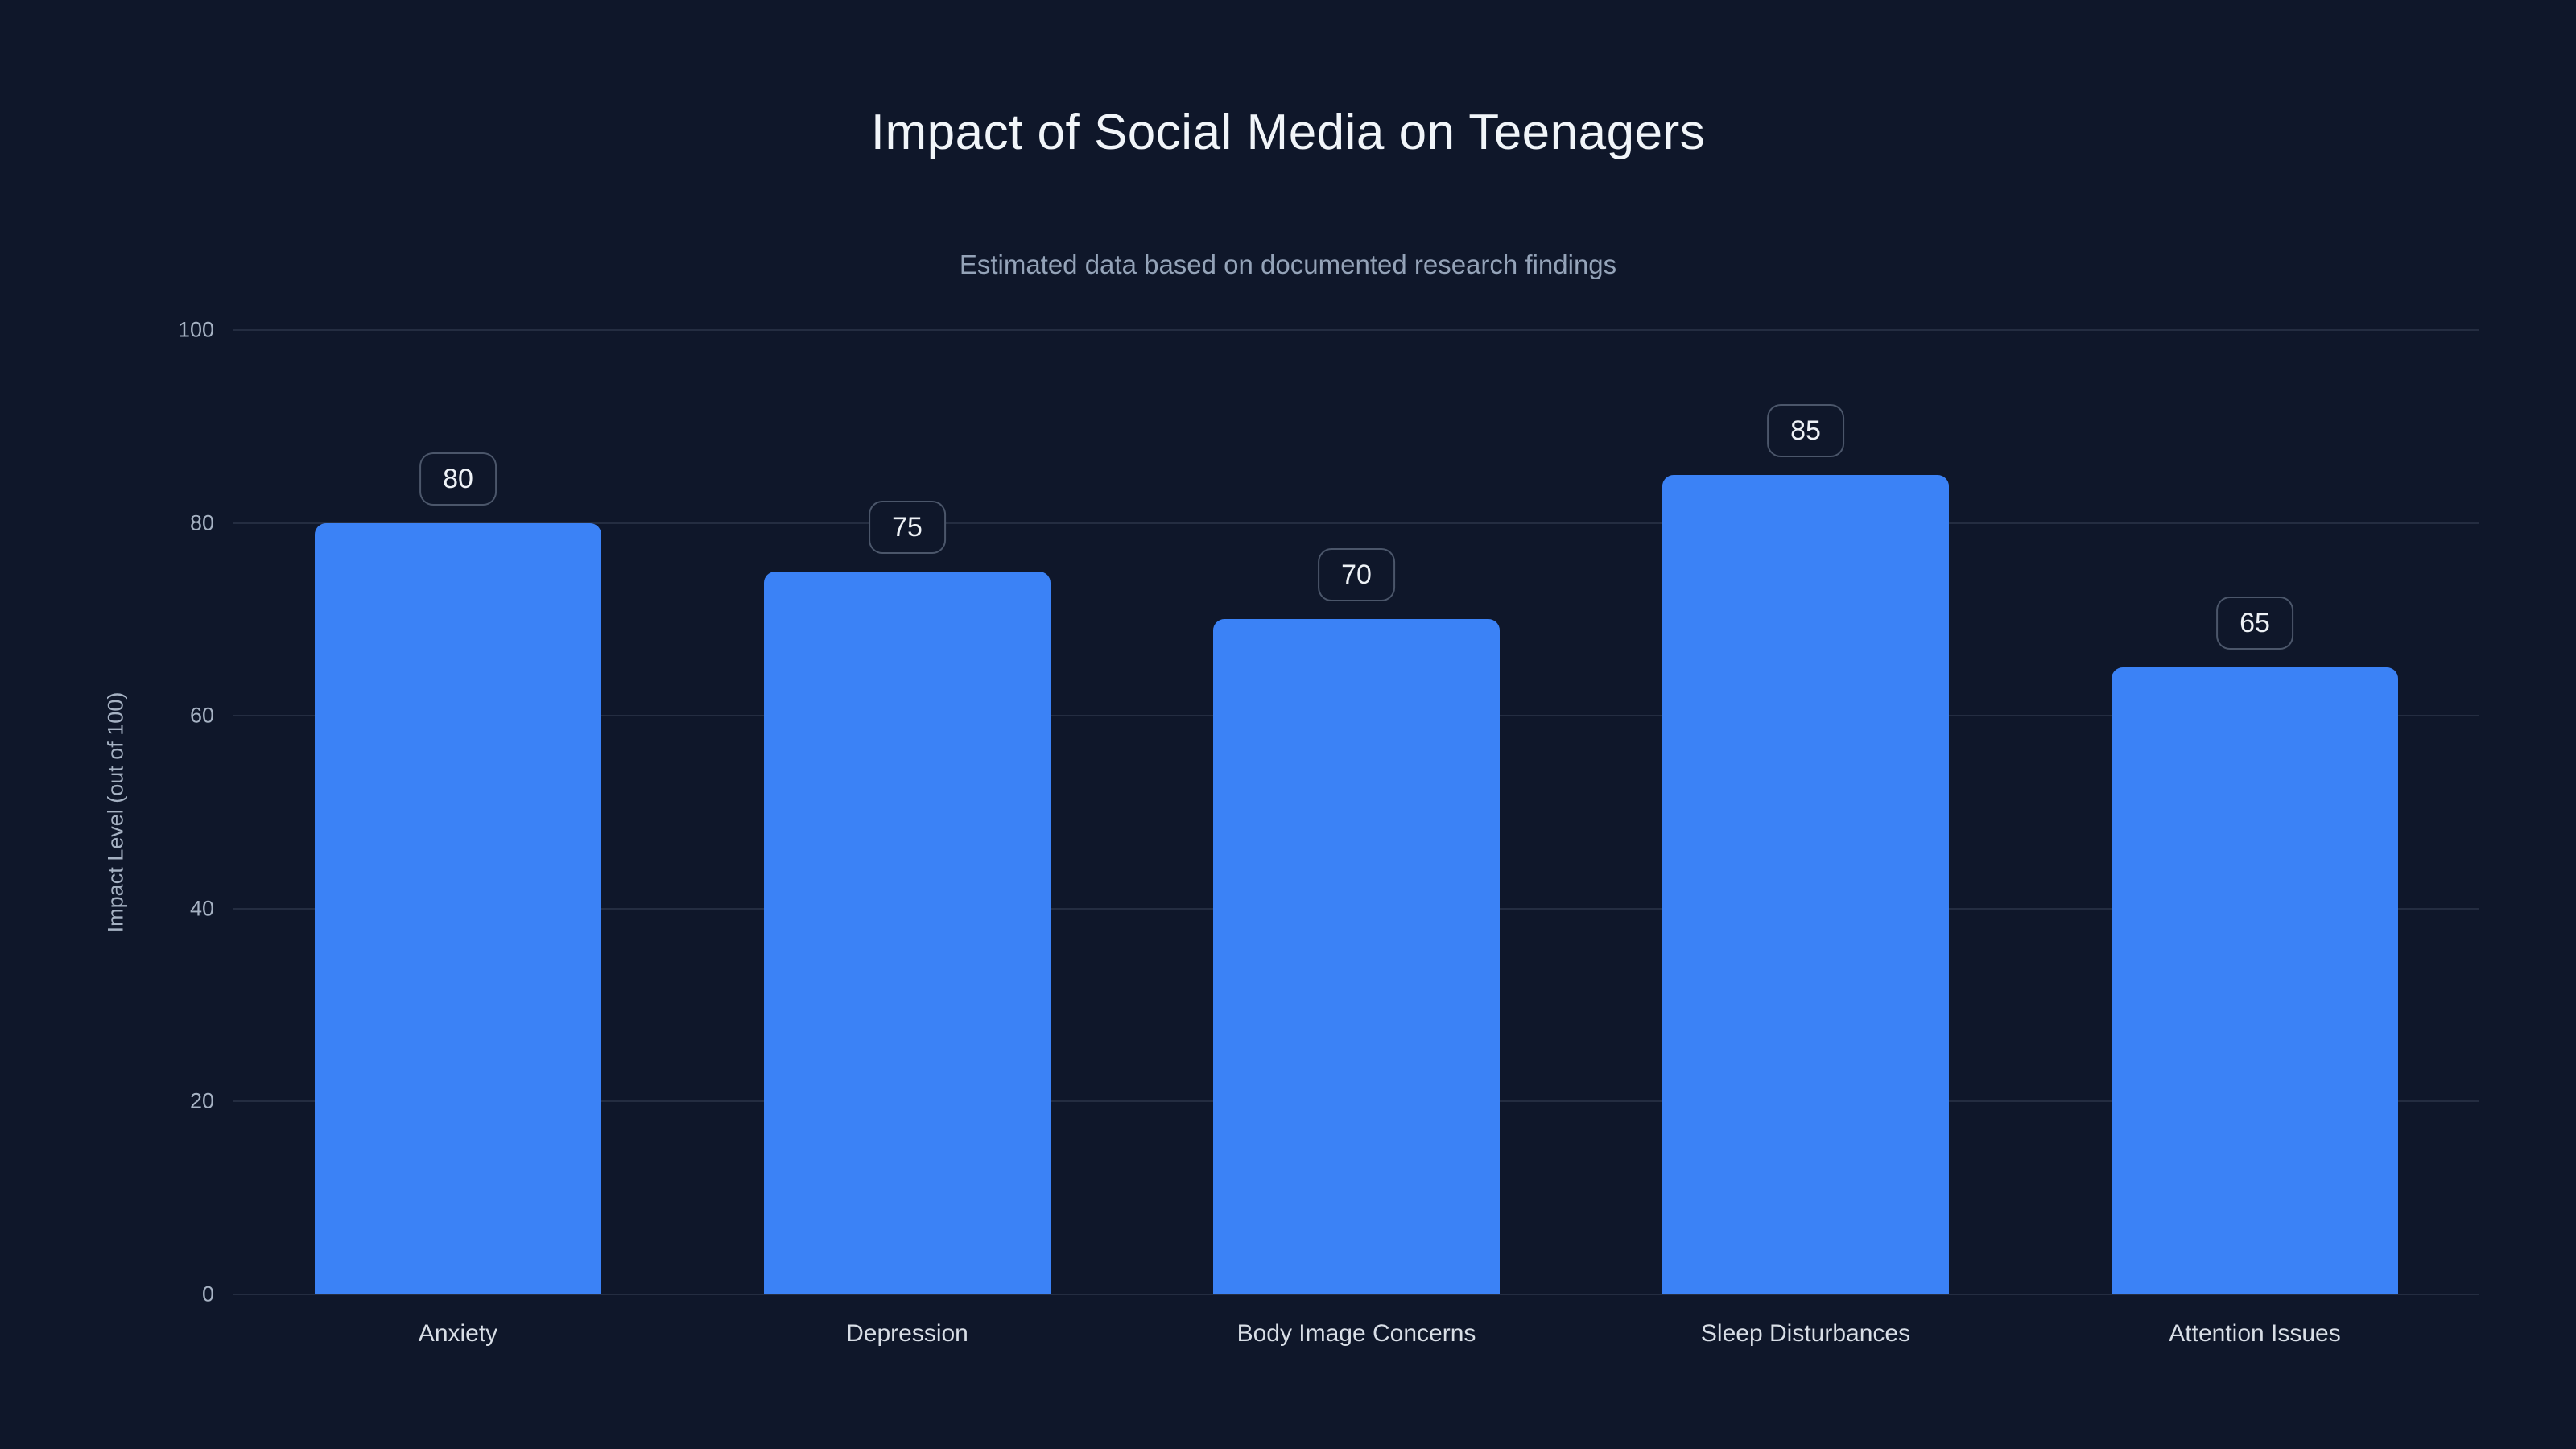  What do you see at coordinates (1805, 430) in the screenshot?
I see `bar-value-badge: 85` at bounding box center [1805, 430].